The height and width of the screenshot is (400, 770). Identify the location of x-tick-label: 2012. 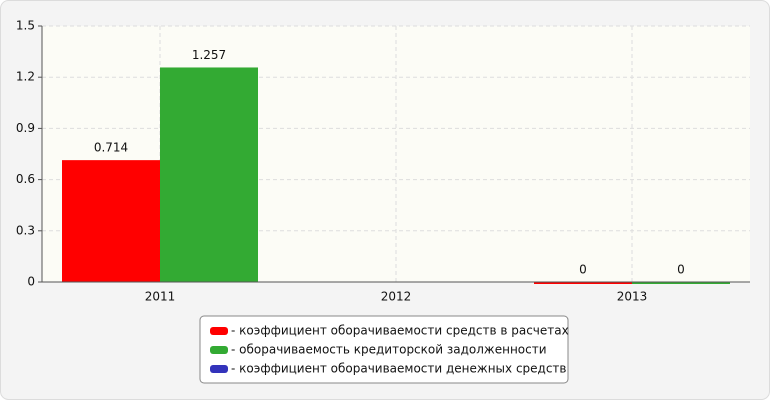
(396, 297).